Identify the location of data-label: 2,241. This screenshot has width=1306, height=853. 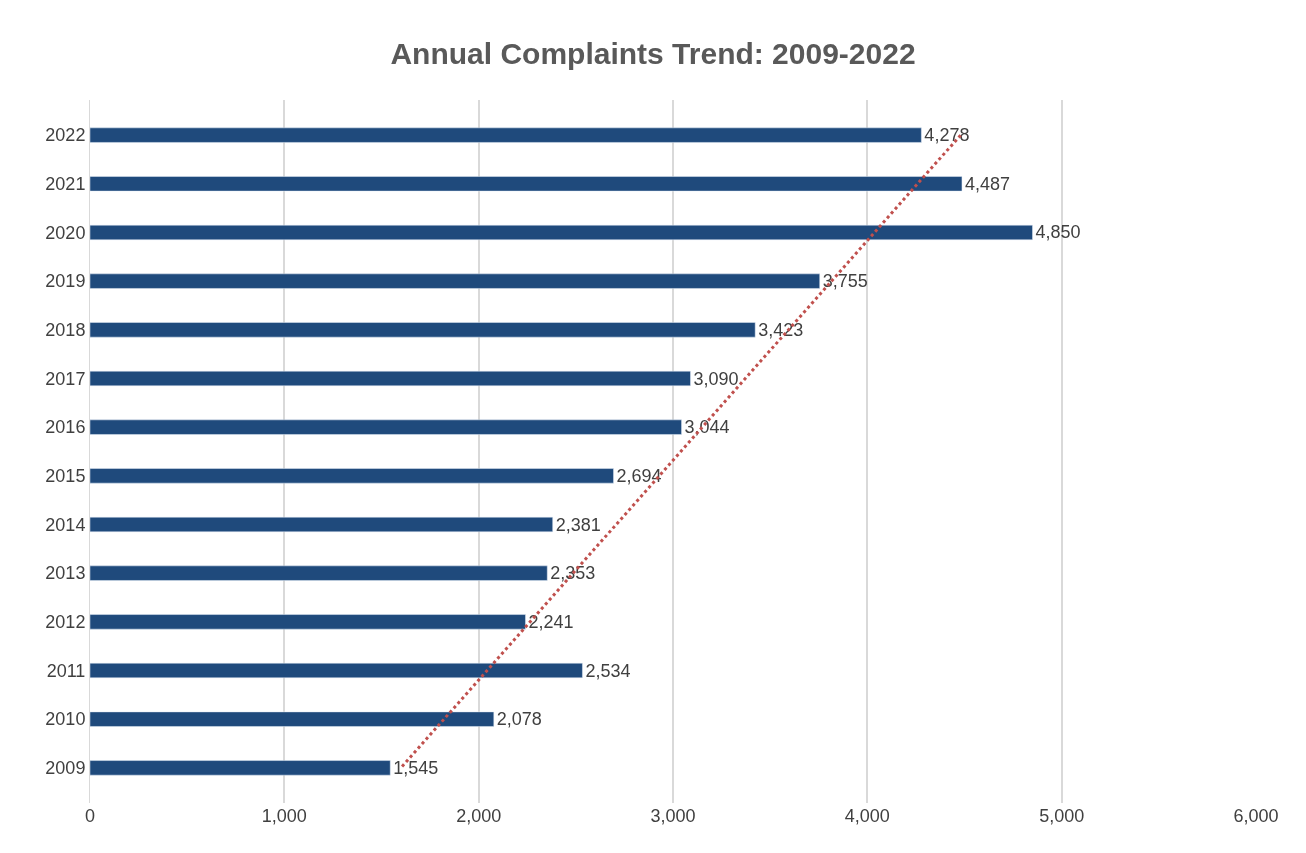
(551, 621).